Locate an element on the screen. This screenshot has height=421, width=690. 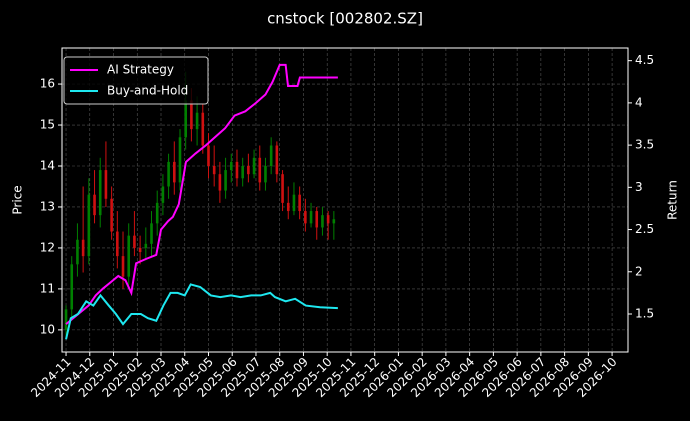
y2-tick-label: 3.5 is located at coordinates (644, 145).